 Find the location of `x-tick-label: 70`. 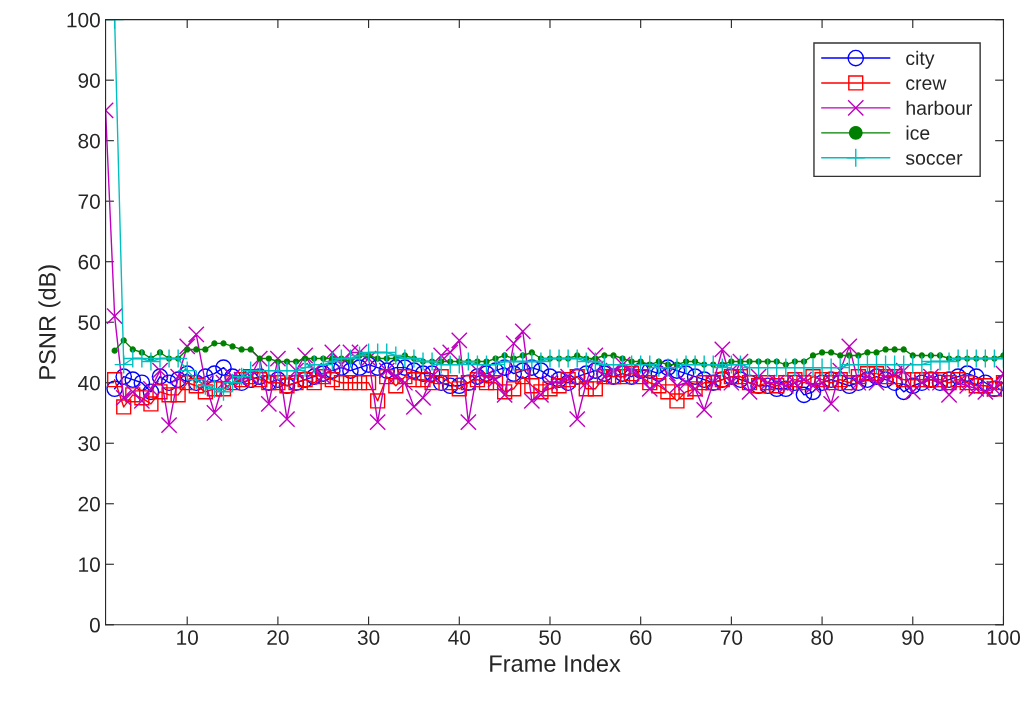

x-tick-label: 70 is located at coordinates (731, 637).